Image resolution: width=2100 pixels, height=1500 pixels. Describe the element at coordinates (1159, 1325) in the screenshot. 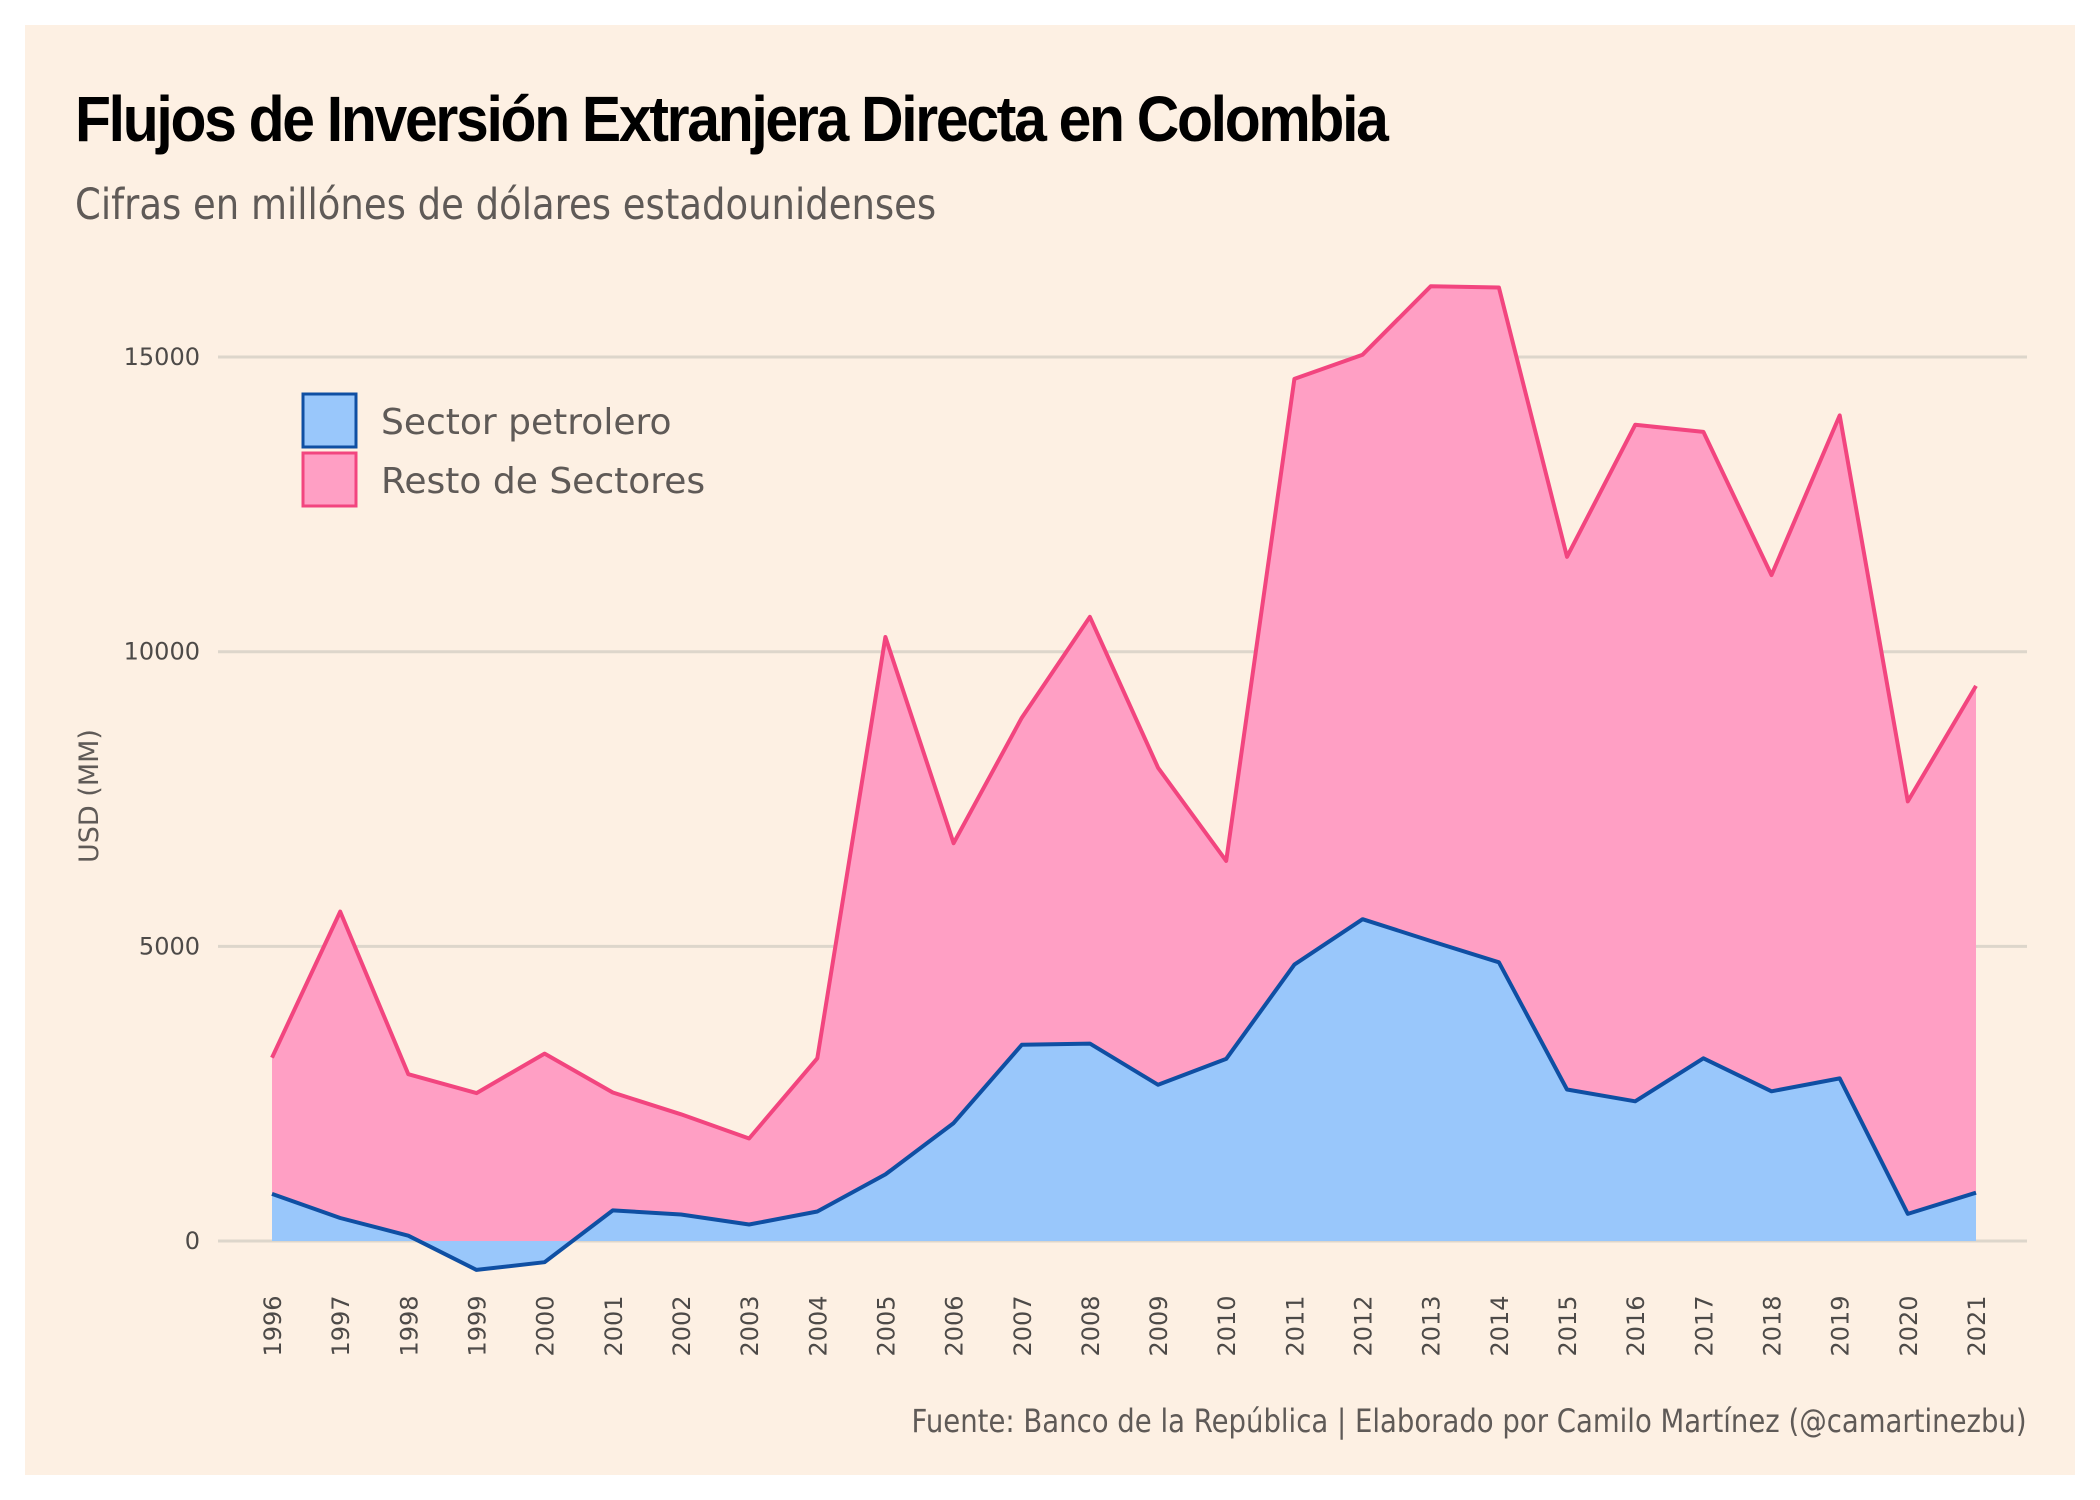

I see `x-tick-label: 2009` at that location.